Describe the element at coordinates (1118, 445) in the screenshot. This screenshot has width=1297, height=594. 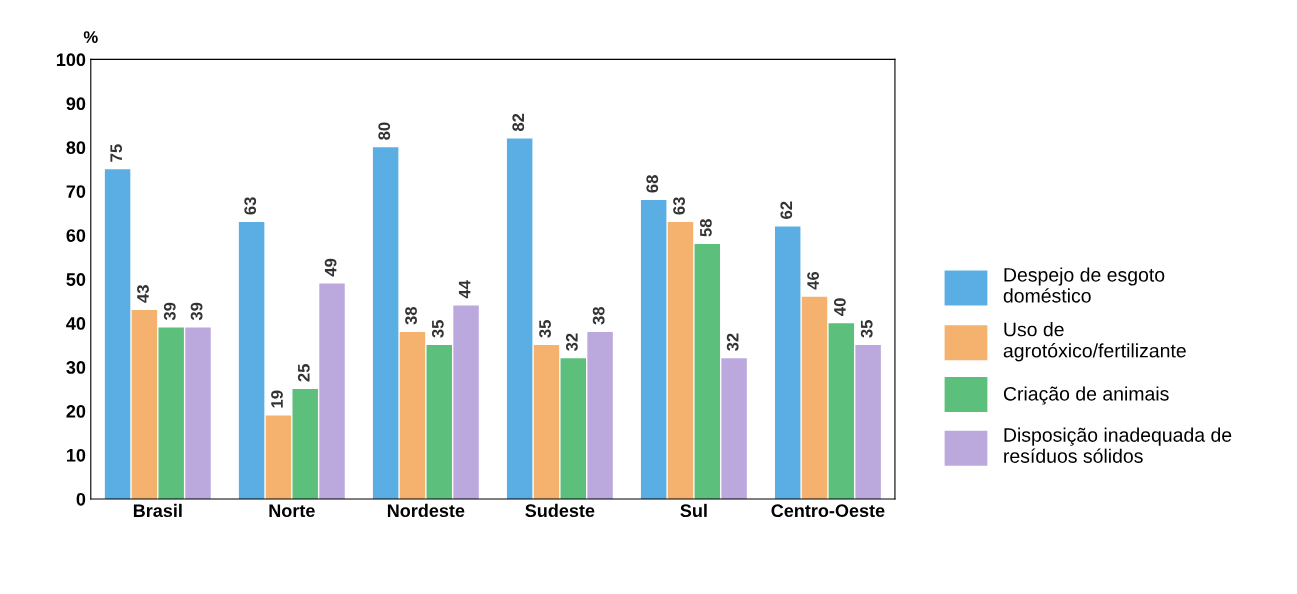
I see `legend-label: Disposição inadequada de resíduos sólidos` at that location.